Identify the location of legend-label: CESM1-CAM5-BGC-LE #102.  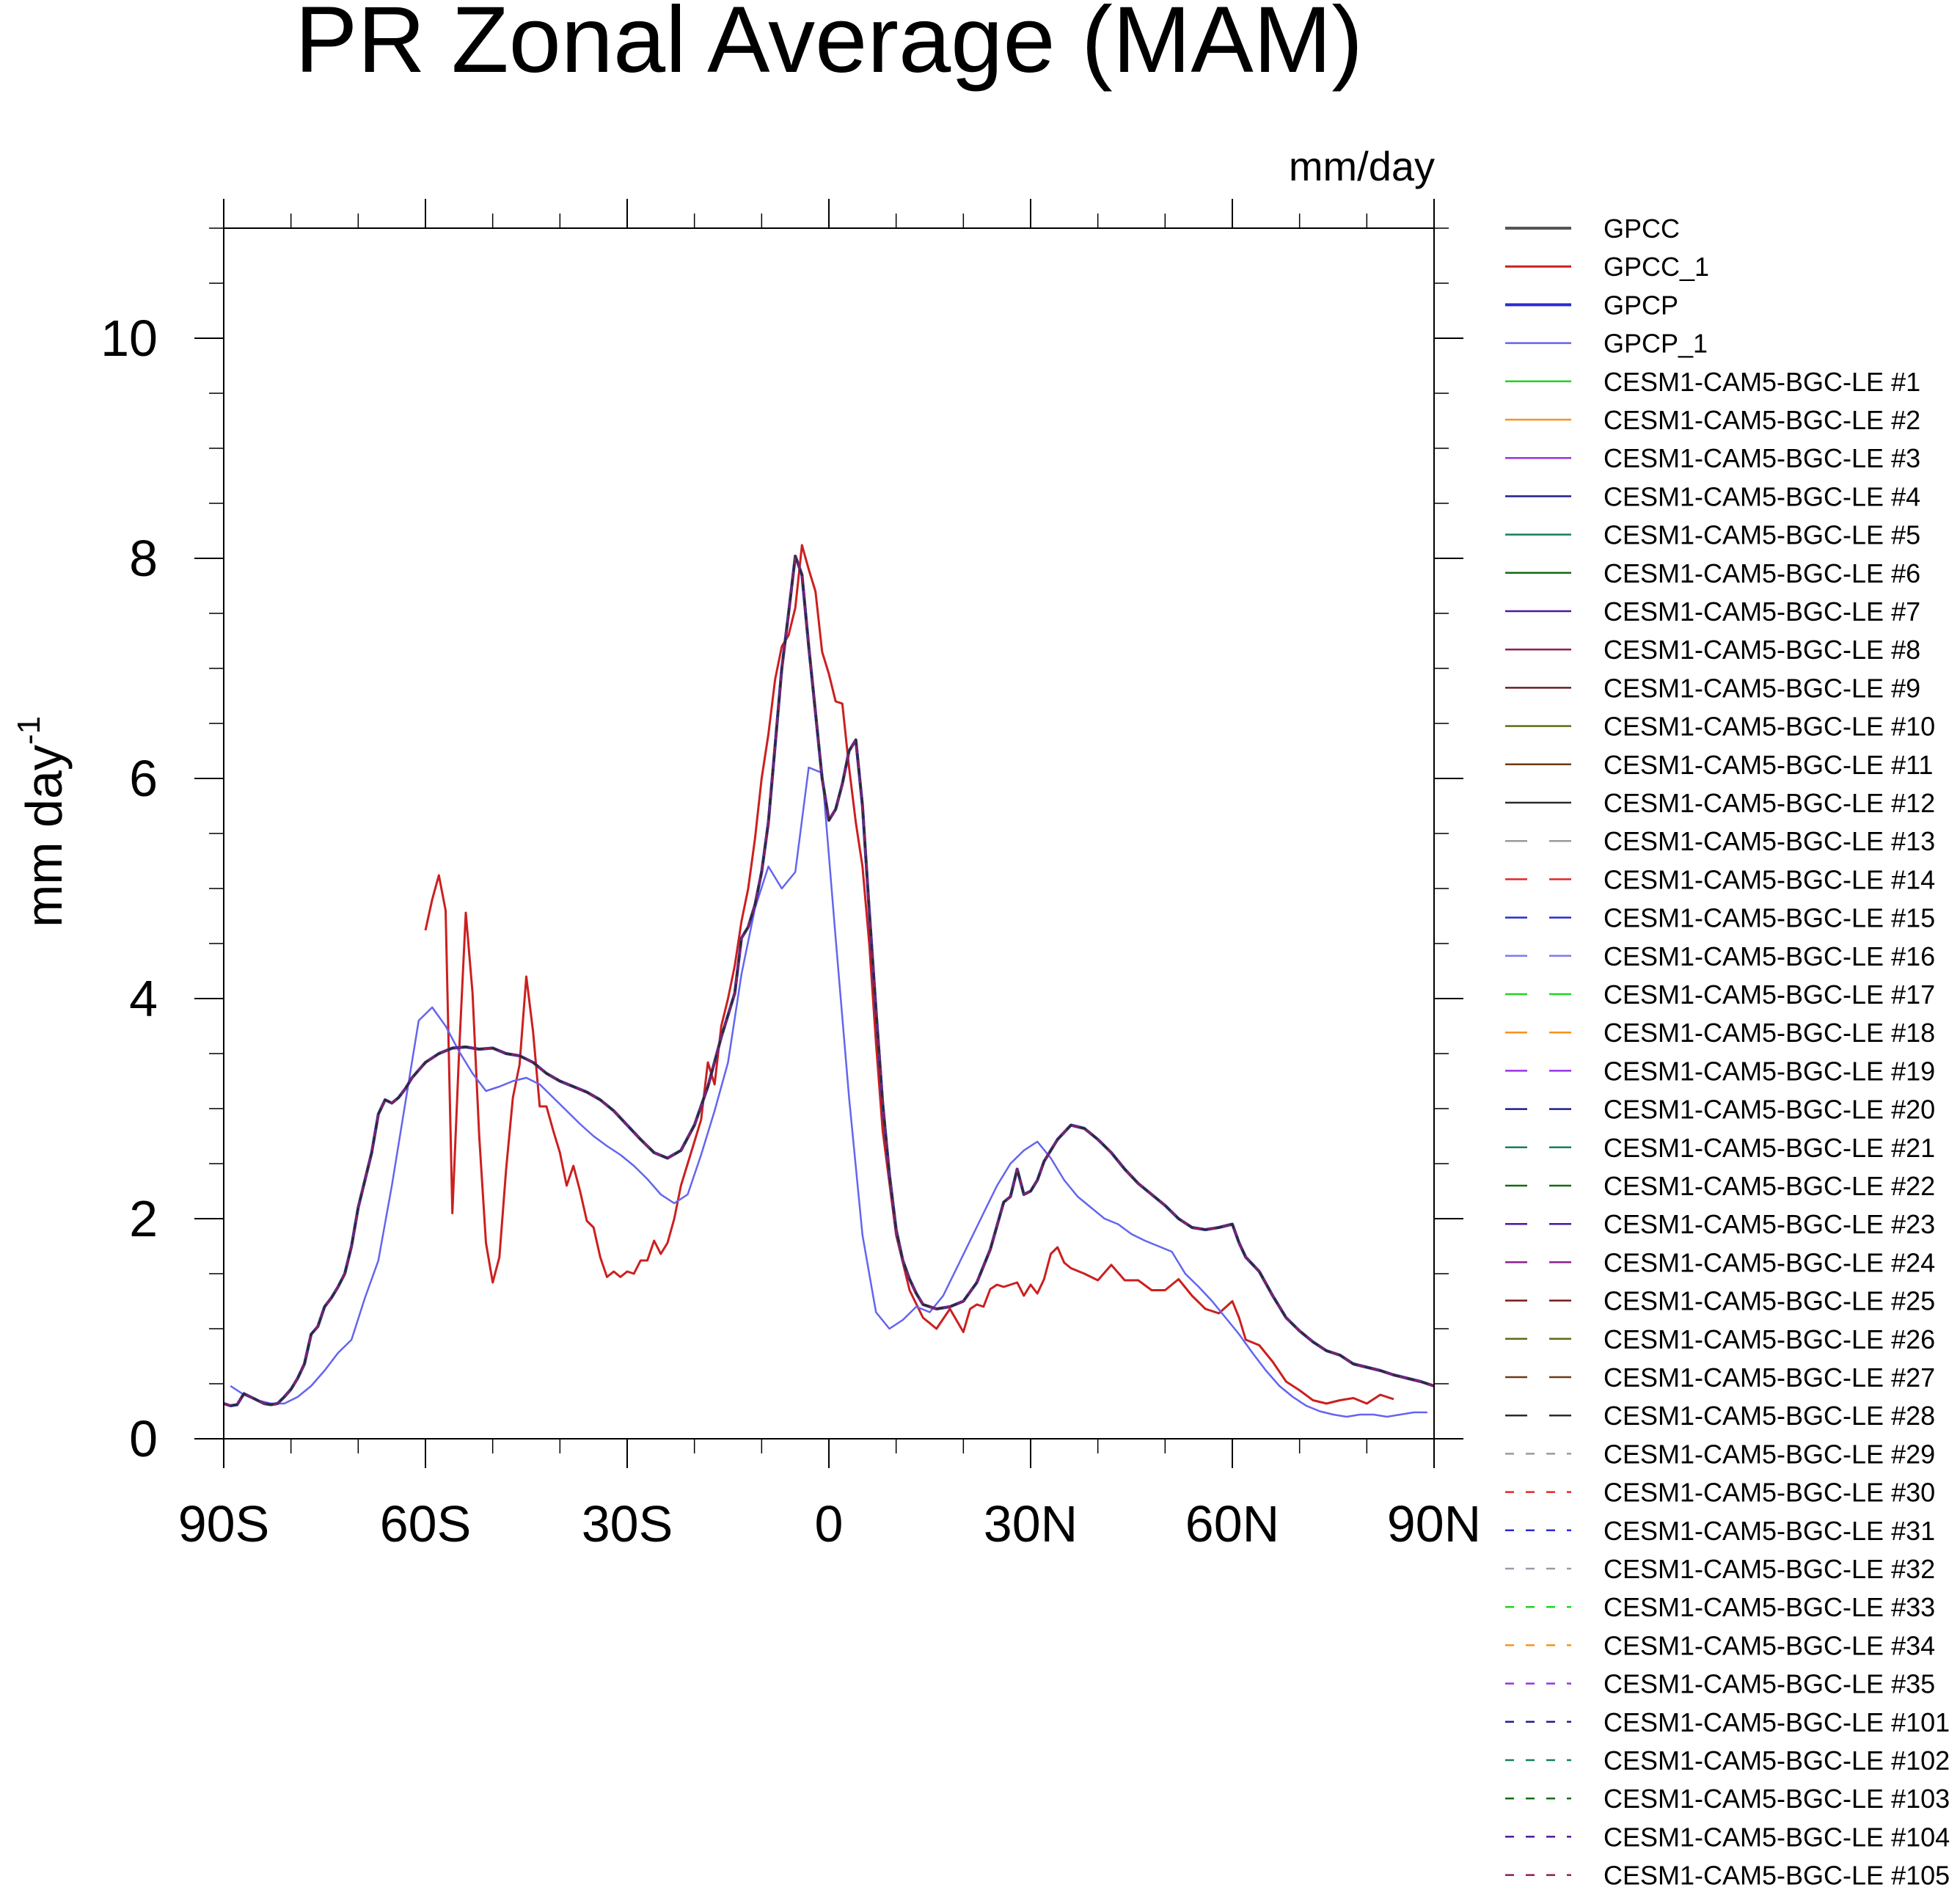
(1777, 1760).